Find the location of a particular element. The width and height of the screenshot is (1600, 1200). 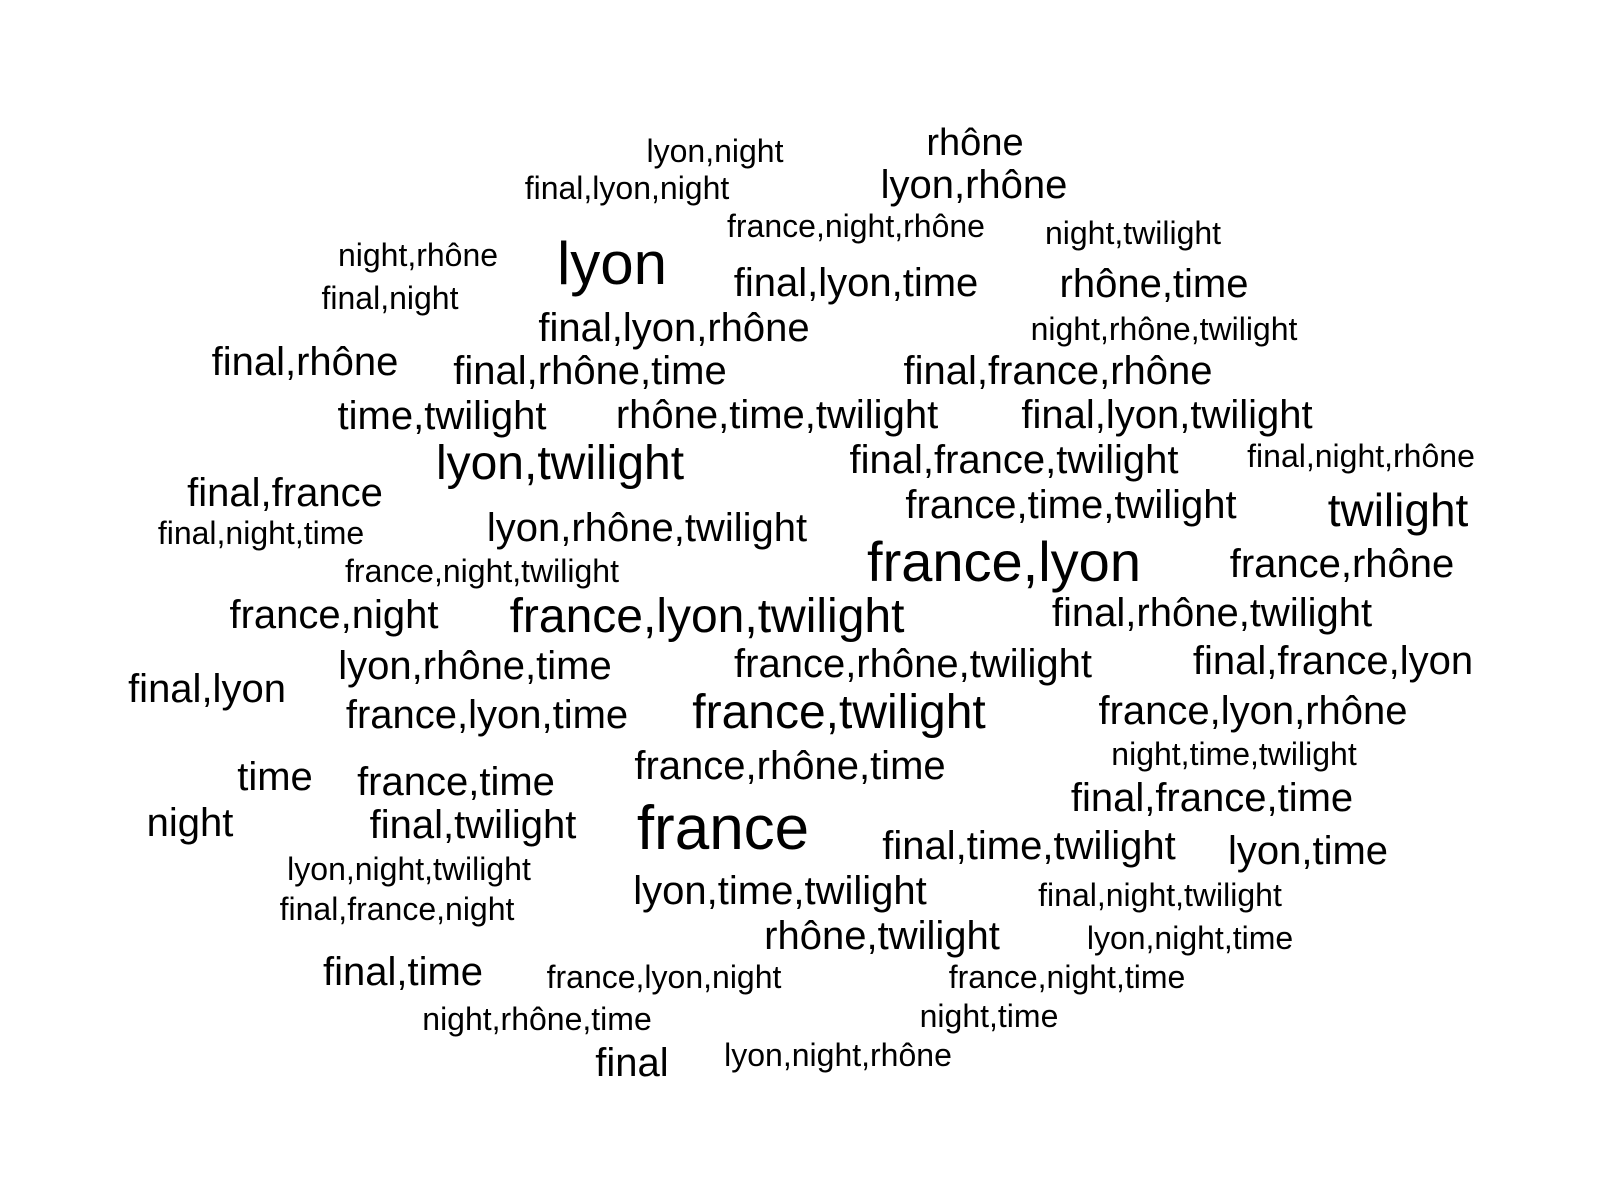

word: final,lyon,rhône is located at coordinates (674, 328).